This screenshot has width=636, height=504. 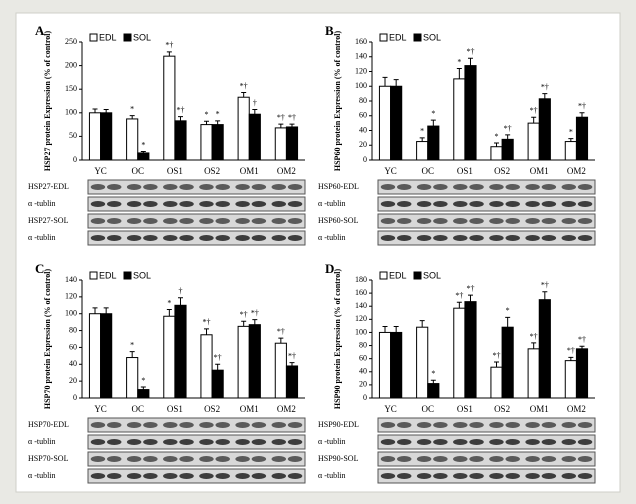 What do you see at coordinates (338, 458) in the screenshot?
I see `blot-label: HSP90-SOL` at bounding box center [338, 458].